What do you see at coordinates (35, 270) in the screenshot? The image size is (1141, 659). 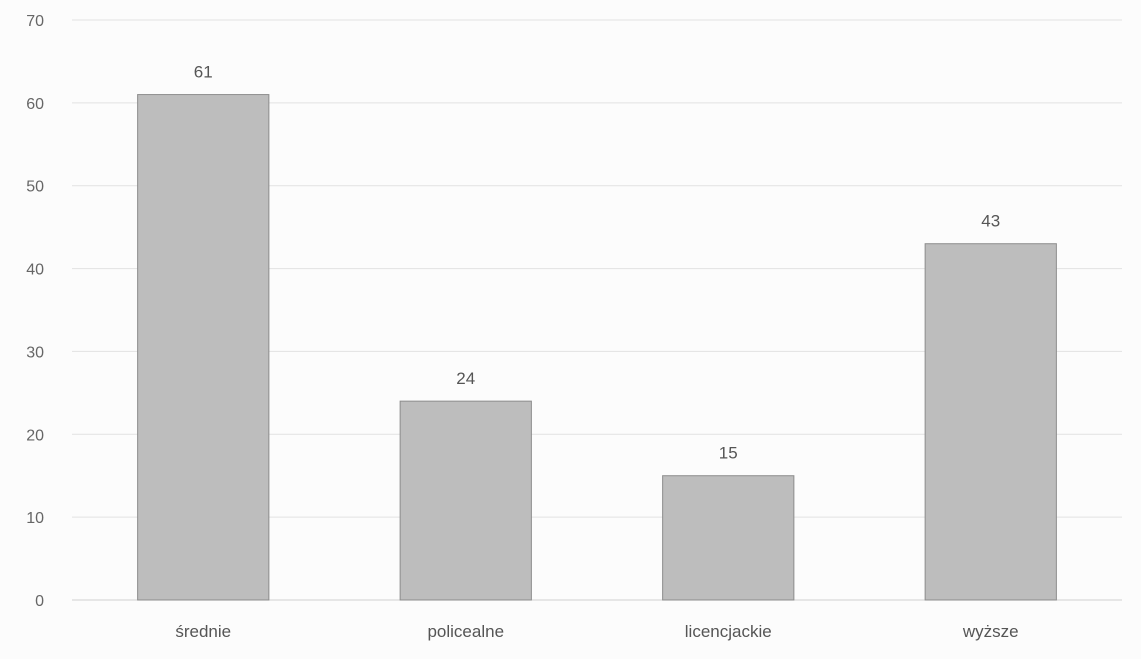 I see `y-tick-label: 40` at bounding box center [35, 270].